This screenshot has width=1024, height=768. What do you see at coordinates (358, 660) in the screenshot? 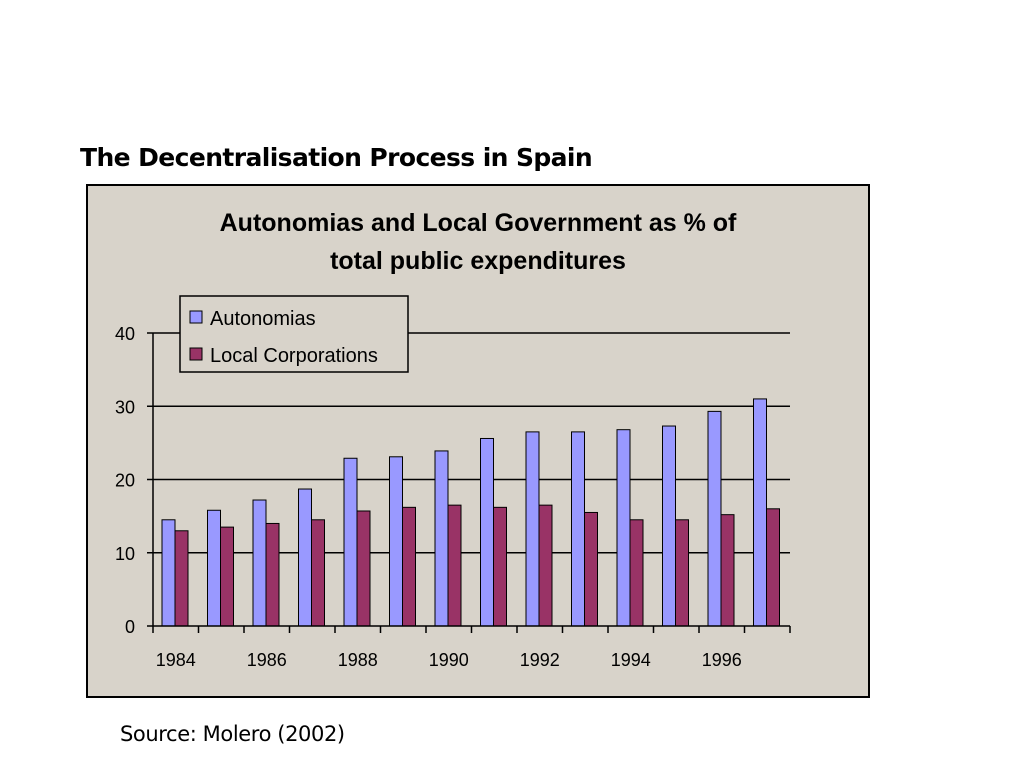
I see `x-tick-label: 1988` at bounding box center [358, 660].